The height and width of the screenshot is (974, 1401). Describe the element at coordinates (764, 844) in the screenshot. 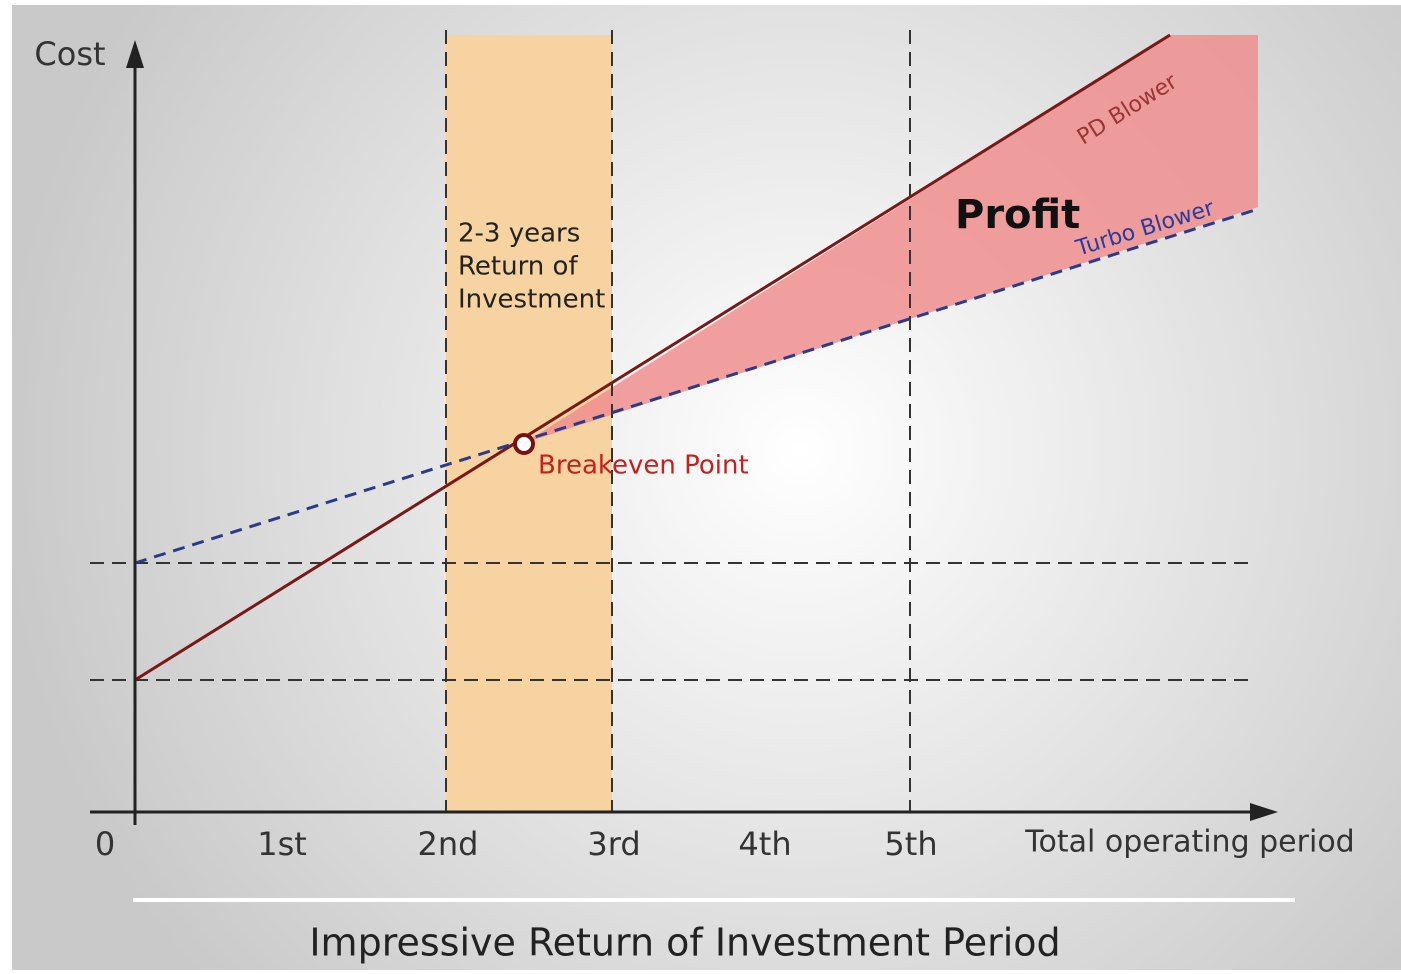

I see `x-tick-label: 4th` at that location.